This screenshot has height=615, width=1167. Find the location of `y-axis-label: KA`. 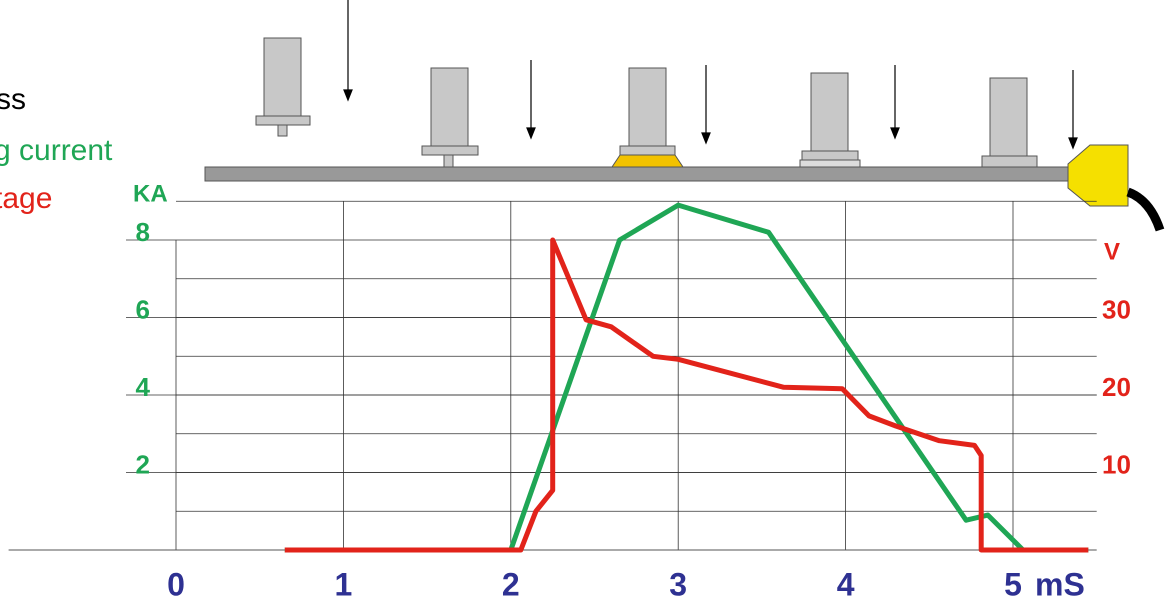

y-axis-label: KA is located at coordinates (150, 193).